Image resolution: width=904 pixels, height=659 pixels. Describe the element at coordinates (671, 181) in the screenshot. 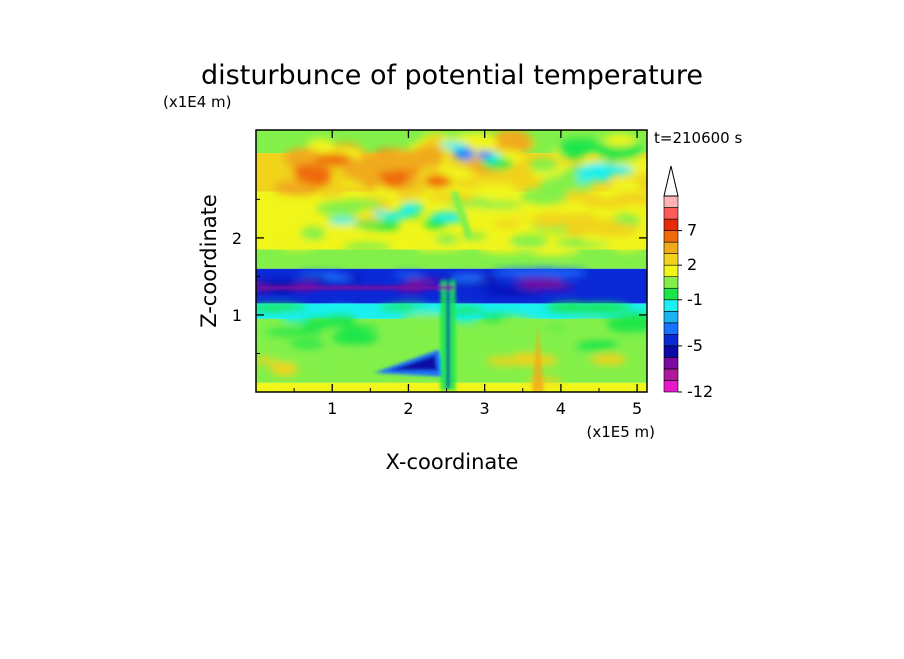

I see `colorbar-extend-arrow` at that location.